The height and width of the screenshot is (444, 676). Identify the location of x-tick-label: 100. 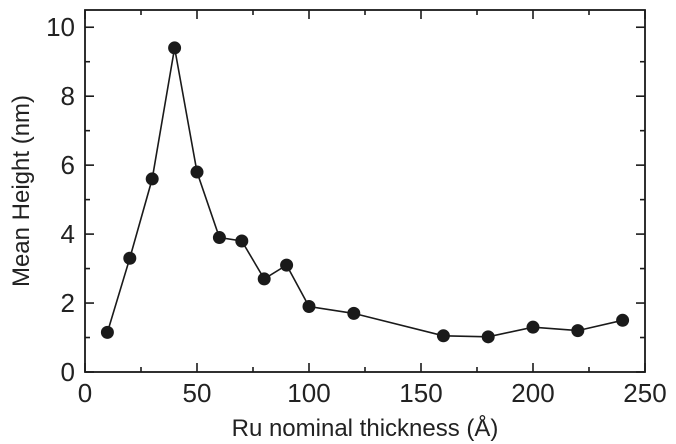
(308, 393).